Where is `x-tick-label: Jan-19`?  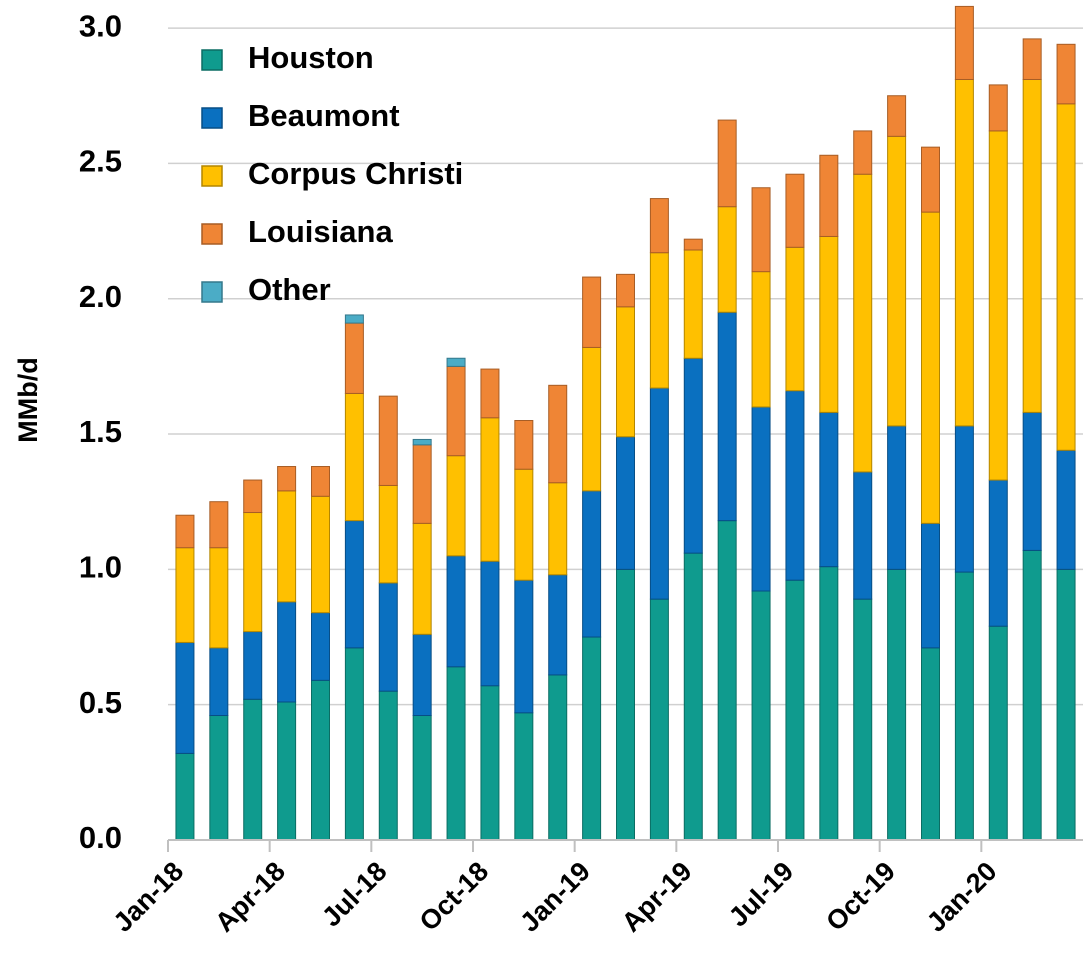
x-tick-label: Jan-19 is located at coordinates (555, 897).